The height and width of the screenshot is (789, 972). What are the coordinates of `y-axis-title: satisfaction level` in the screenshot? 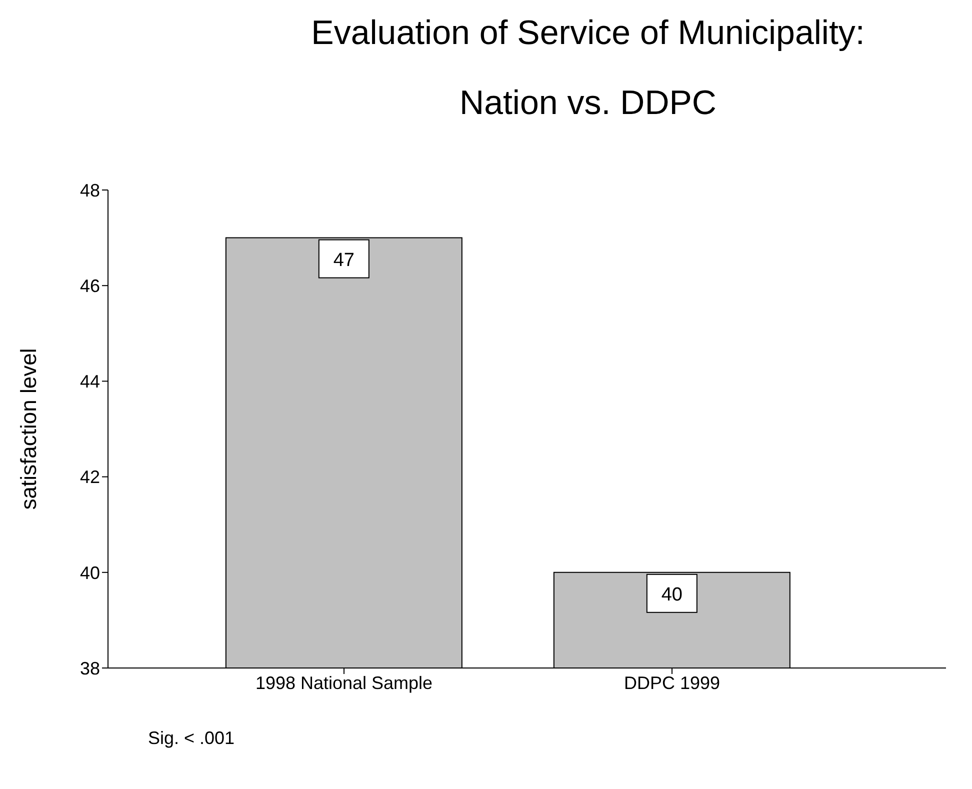 It's located at (28, 429).